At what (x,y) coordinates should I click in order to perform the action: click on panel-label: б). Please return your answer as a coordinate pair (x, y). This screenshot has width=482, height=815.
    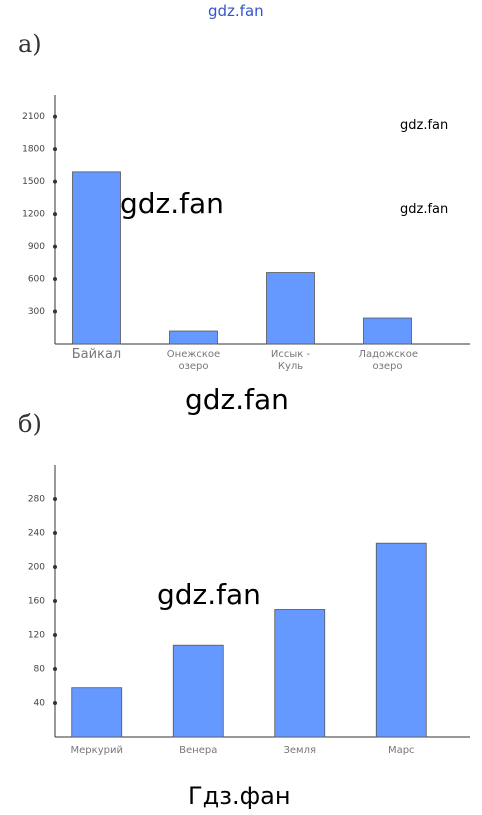
    Looking at the image, I should click on (30, 424).